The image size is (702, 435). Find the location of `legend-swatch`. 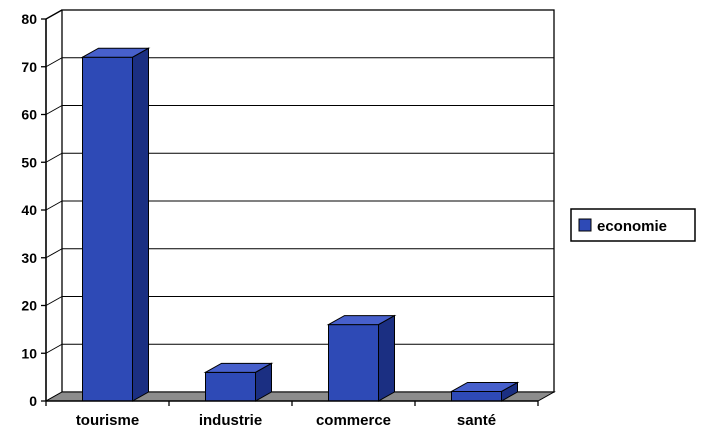

legend-swatch is located at coordinates (585, 225).